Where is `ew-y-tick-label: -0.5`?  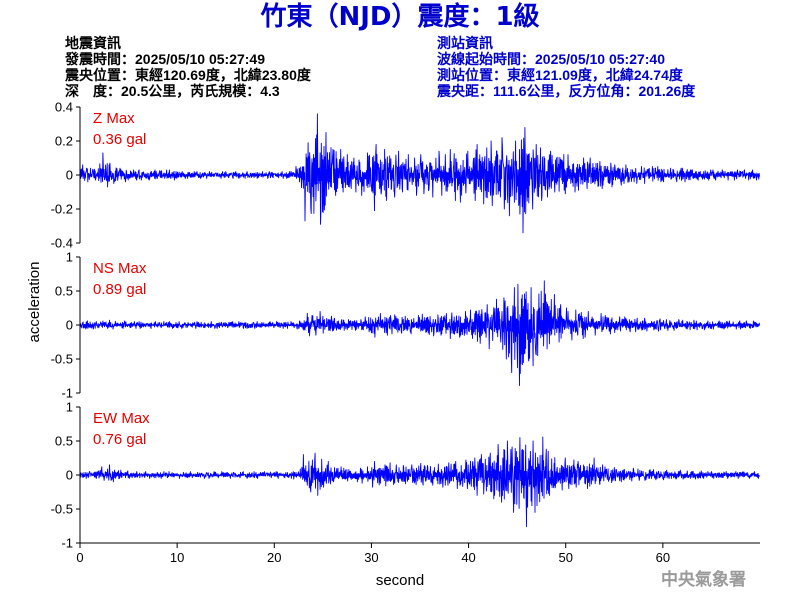 ew-y-tick-label: -0.5 is located at coordinates (62, 509).